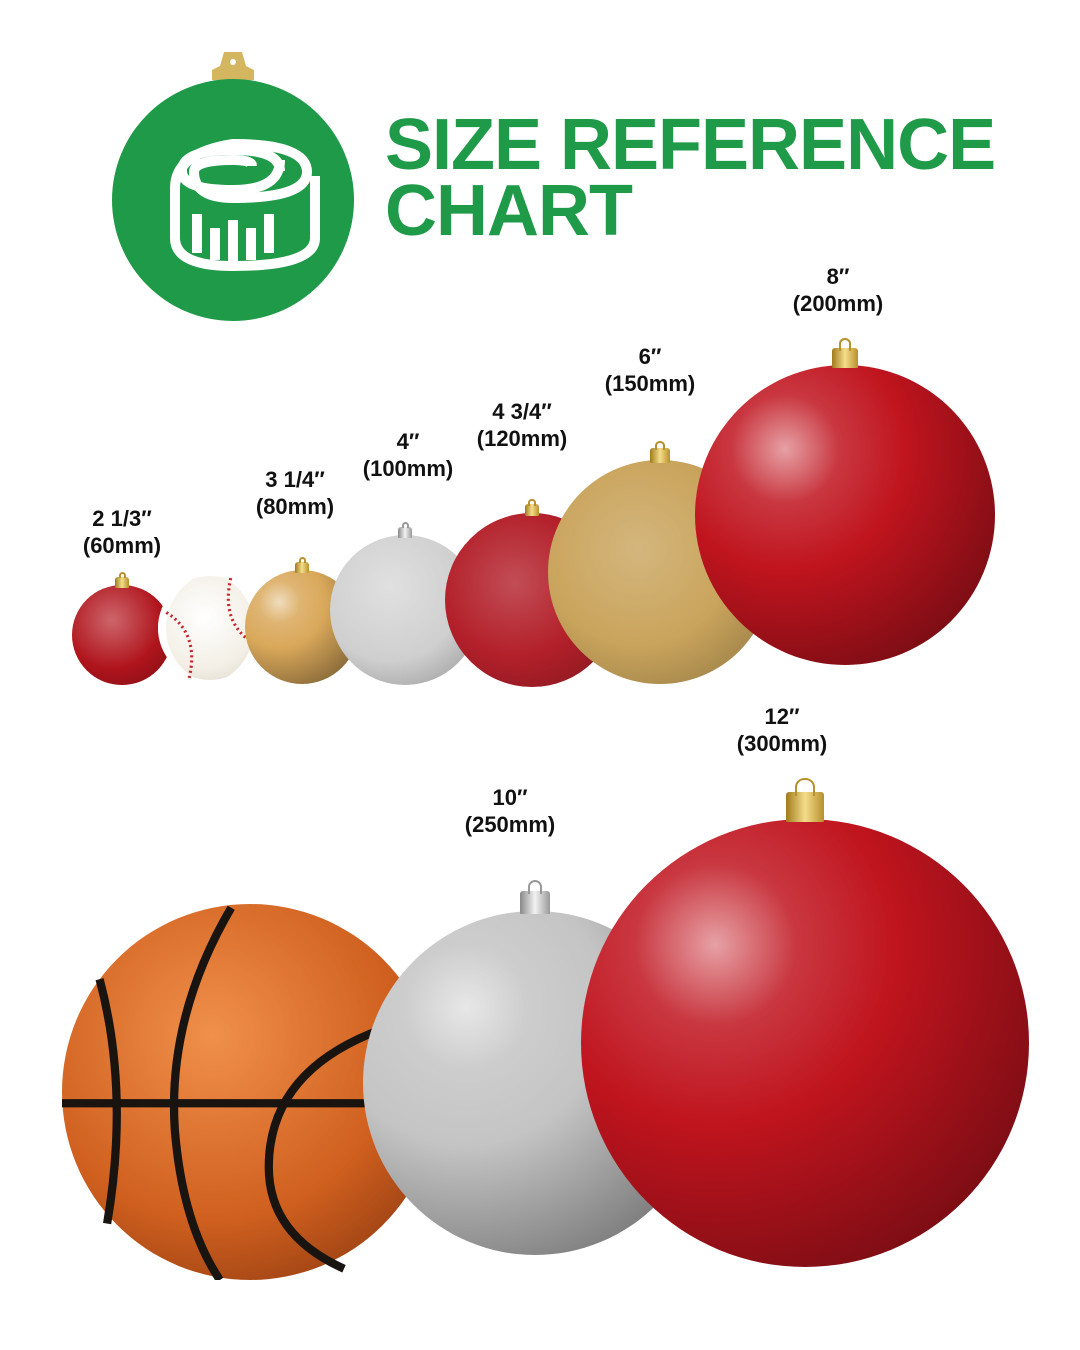 The image size is (1080, 1350). What do you see at coordinates (510, 824) in the screenshot?
I see `size-mm: (250mm)` at bounding box center [510, 824].